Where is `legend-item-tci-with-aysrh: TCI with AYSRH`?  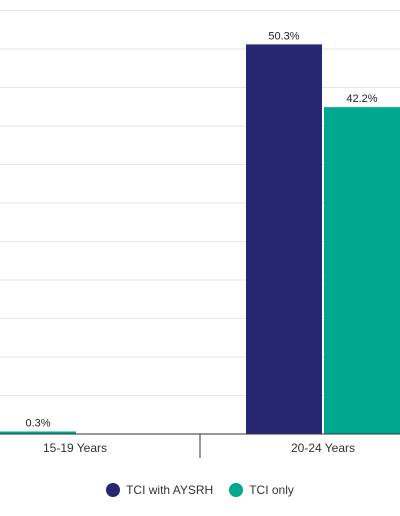
legend-item-tci-with-aysrh: TCI with AYSRH is located at coordinates (159, 490).